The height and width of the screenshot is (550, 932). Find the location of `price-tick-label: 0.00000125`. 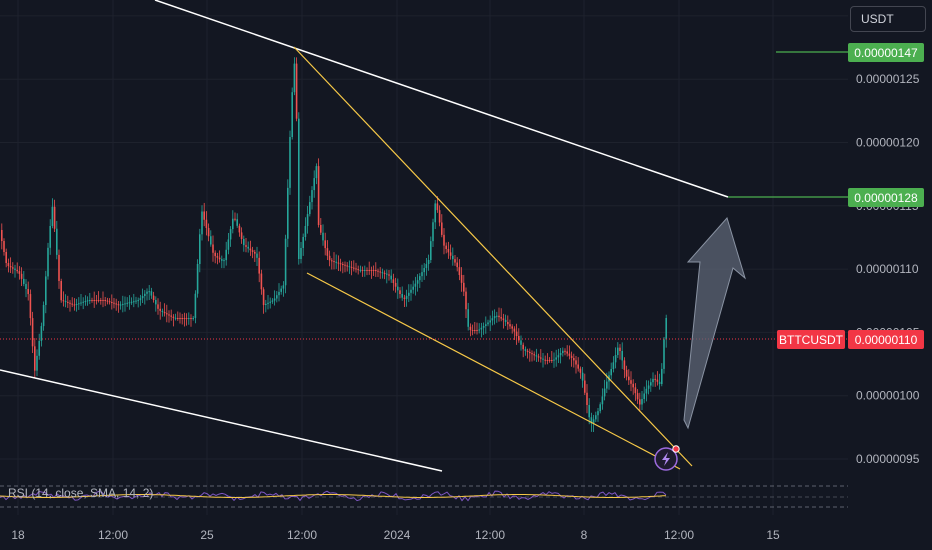

price-tick-label: 0.00000125 is located at coordinates (888, 79).